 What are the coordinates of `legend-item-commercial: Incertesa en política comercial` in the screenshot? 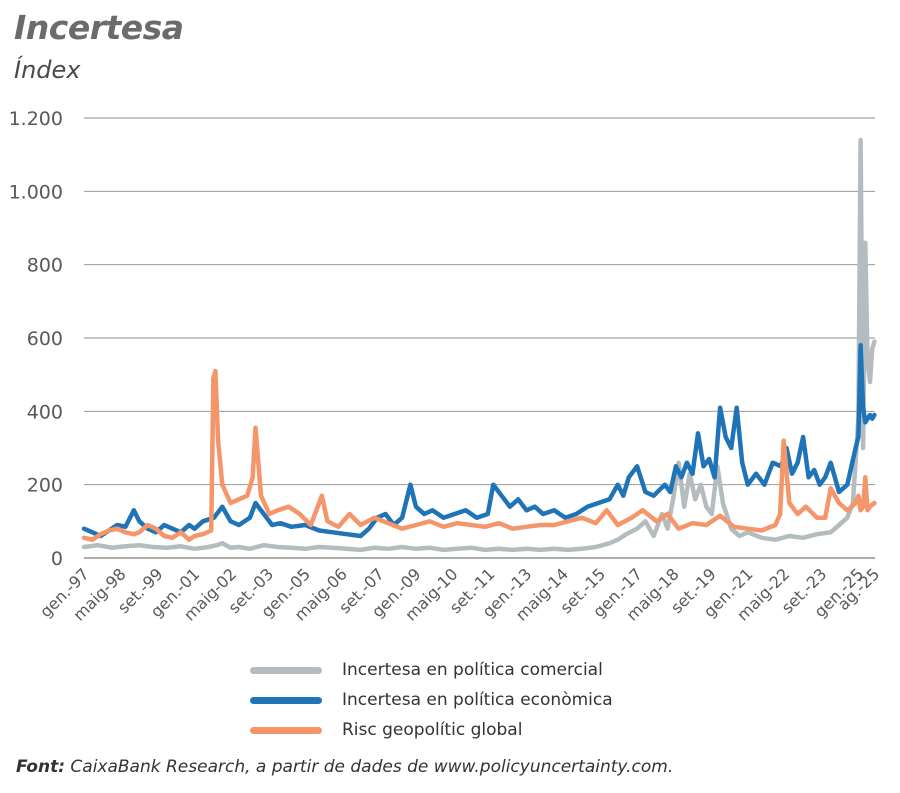 It's located at (431, 670).